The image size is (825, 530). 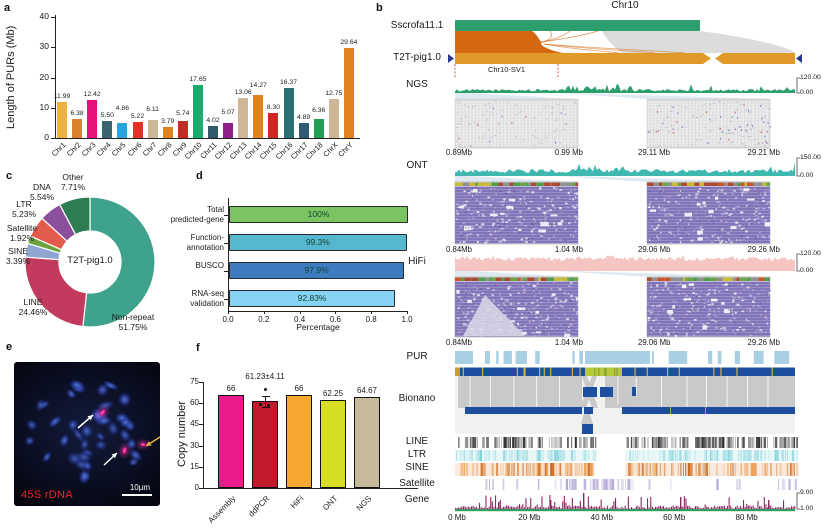 What do you see at coordinates (265, 444) in the screenshot?
I see `bar-ddpcr` at bounding box center [265, 444].